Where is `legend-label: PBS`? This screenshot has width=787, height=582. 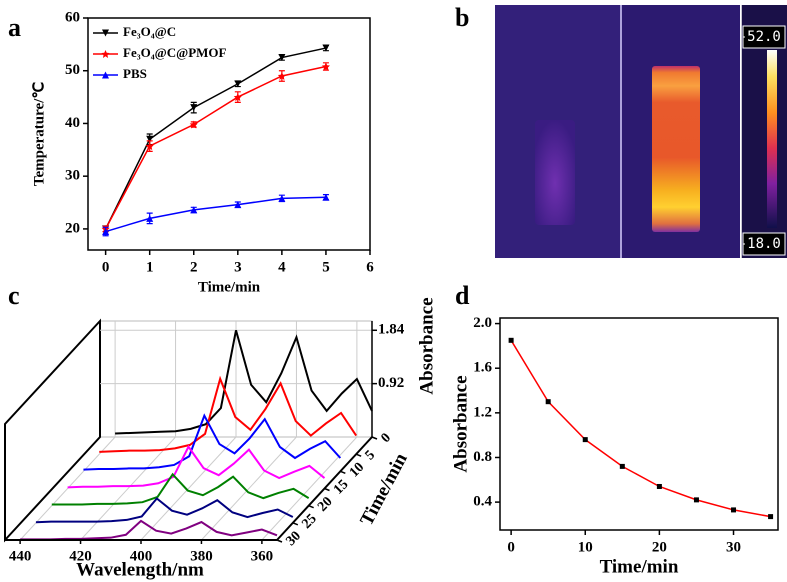 legend-label: PBS is located at coordinates (135, 73).